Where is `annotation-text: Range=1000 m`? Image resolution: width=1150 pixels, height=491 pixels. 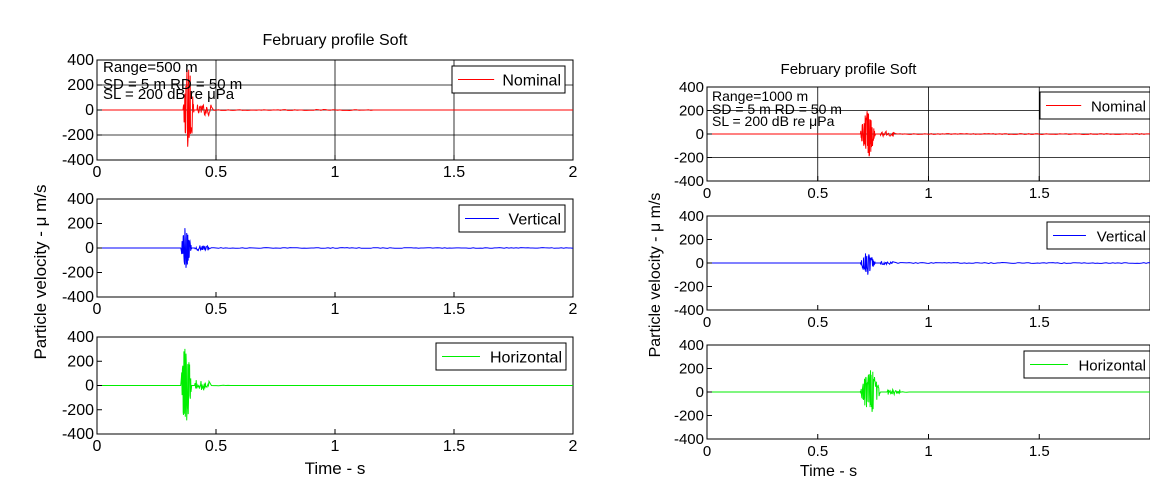
annotation-text: Range=1000 m is located at coordinates (760, 96).